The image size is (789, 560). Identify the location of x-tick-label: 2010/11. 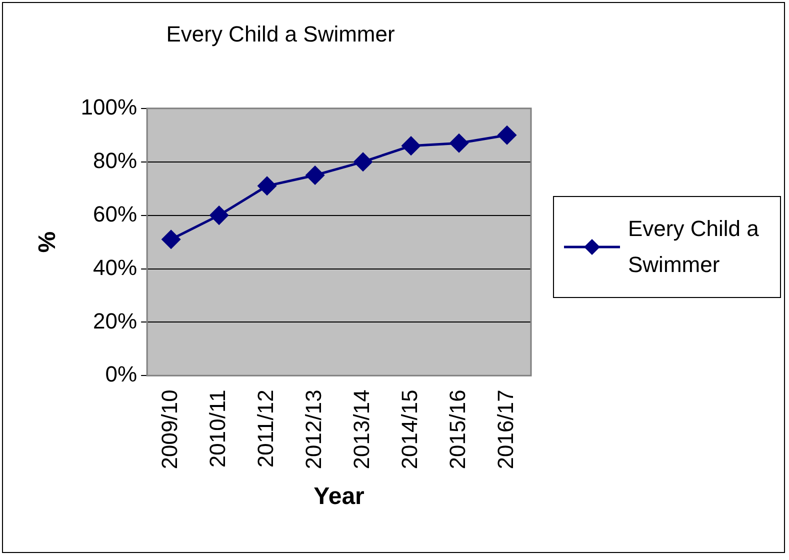
(217, 429).